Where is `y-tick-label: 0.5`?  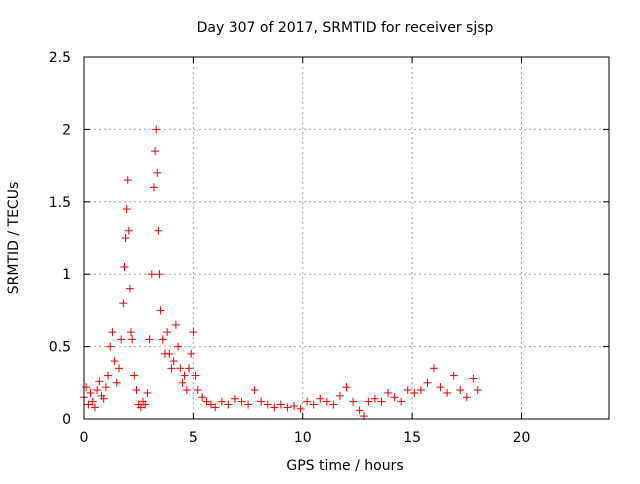 y-tick-label: 0.5 is located at coordinates (60, 348).